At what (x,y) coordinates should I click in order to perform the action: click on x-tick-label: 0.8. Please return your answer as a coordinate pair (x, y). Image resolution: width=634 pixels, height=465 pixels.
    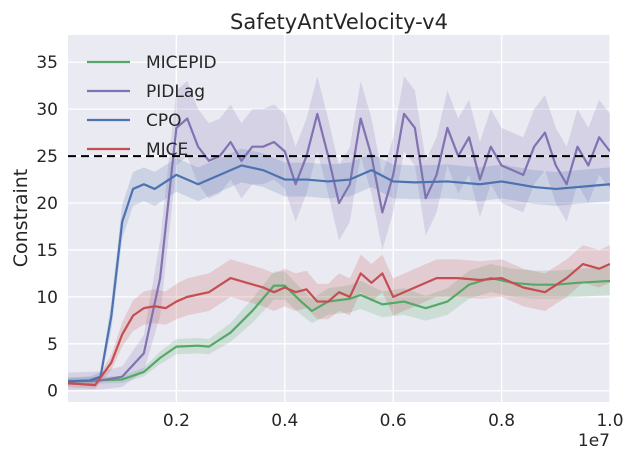
    Looking at the image, I should click on (501, 421).